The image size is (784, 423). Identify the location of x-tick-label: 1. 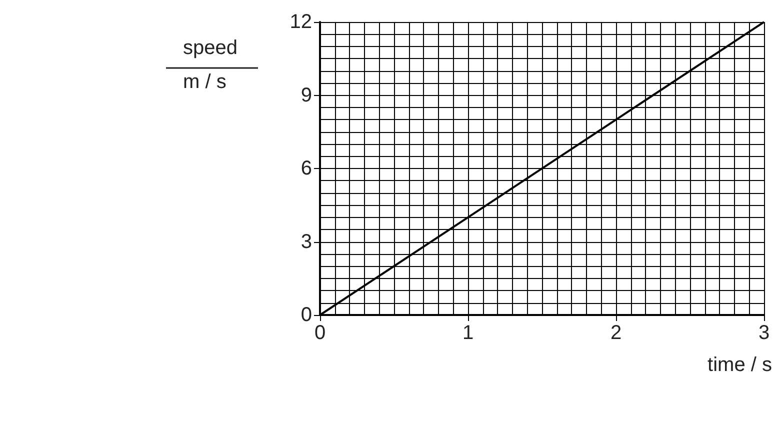
(468, 333).